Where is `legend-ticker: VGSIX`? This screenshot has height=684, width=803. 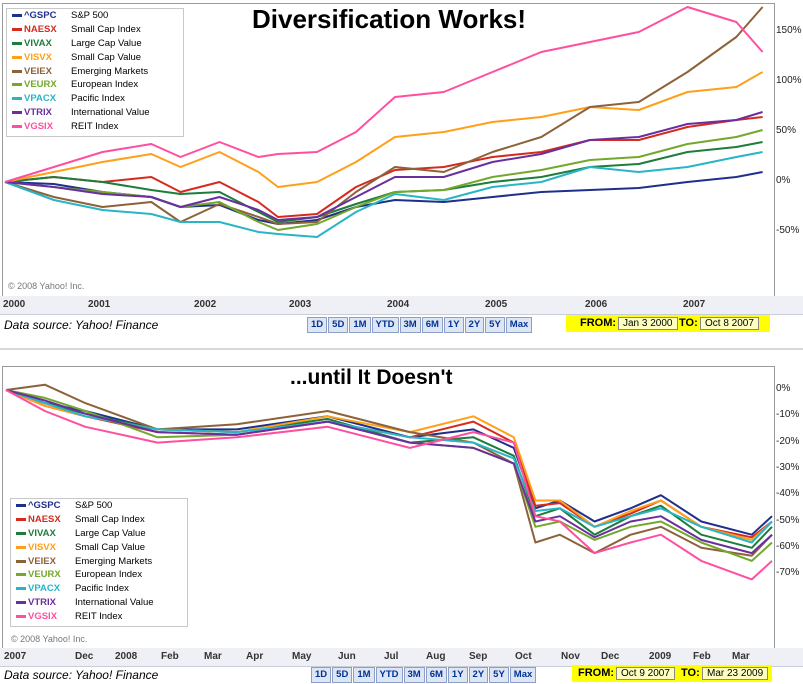
legend-ticker: VGSIX is located at coordinates (43, 617).